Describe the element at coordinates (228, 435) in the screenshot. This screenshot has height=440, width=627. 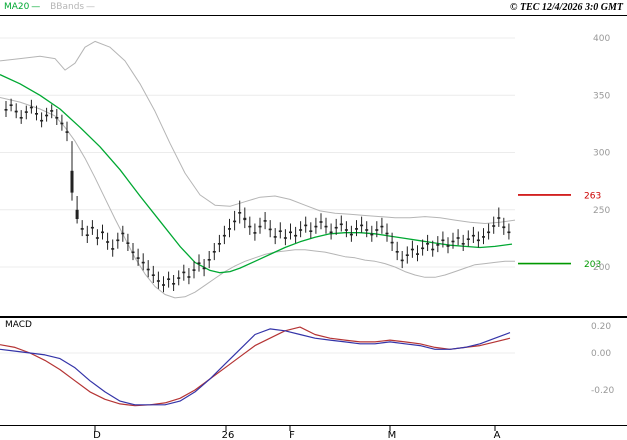
I see `x-axis-tick-label: 26` at that location.